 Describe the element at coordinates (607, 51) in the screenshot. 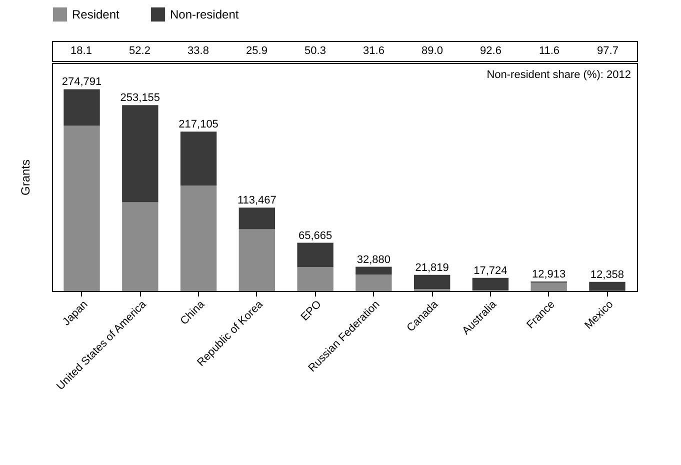

I see `text: 97.7` at that location.